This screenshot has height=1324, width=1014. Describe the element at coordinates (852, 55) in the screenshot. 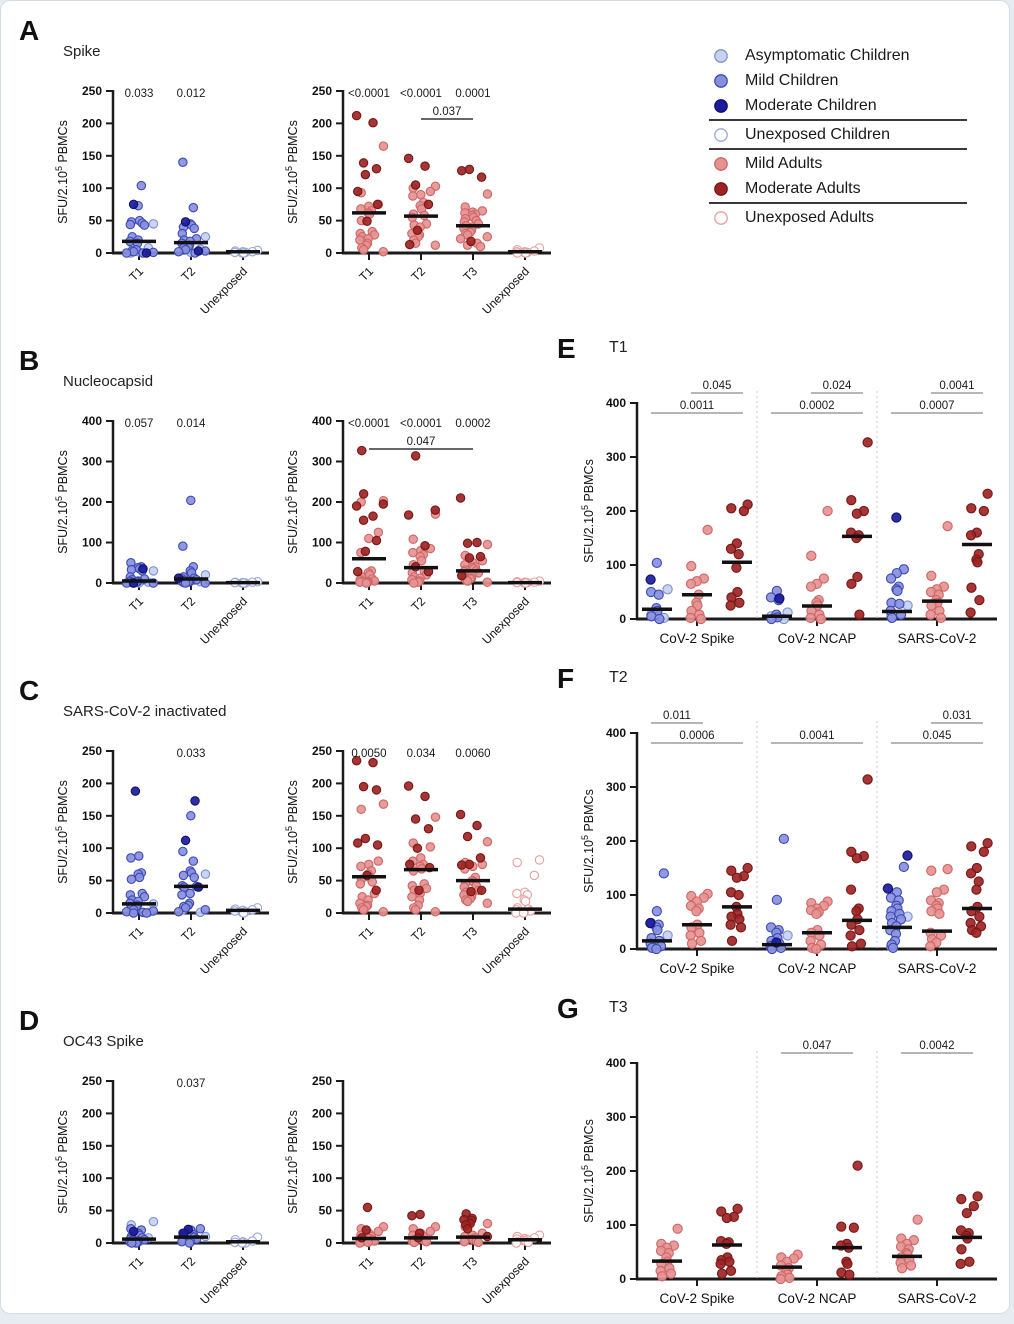

I see `legend-item: Asymptomatic Children` at that location.